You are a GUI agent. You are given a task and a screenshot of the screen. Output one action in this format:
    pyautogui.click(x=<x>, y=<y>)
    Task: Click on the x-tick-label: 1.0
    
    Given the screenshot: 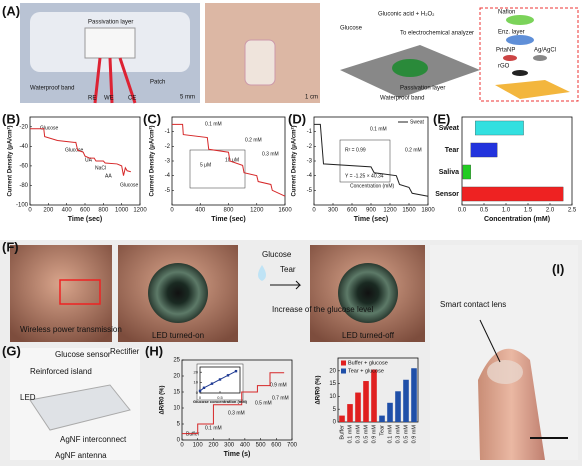 What is the action you would take?
    pyautogui.click(x=506, y=211)
    